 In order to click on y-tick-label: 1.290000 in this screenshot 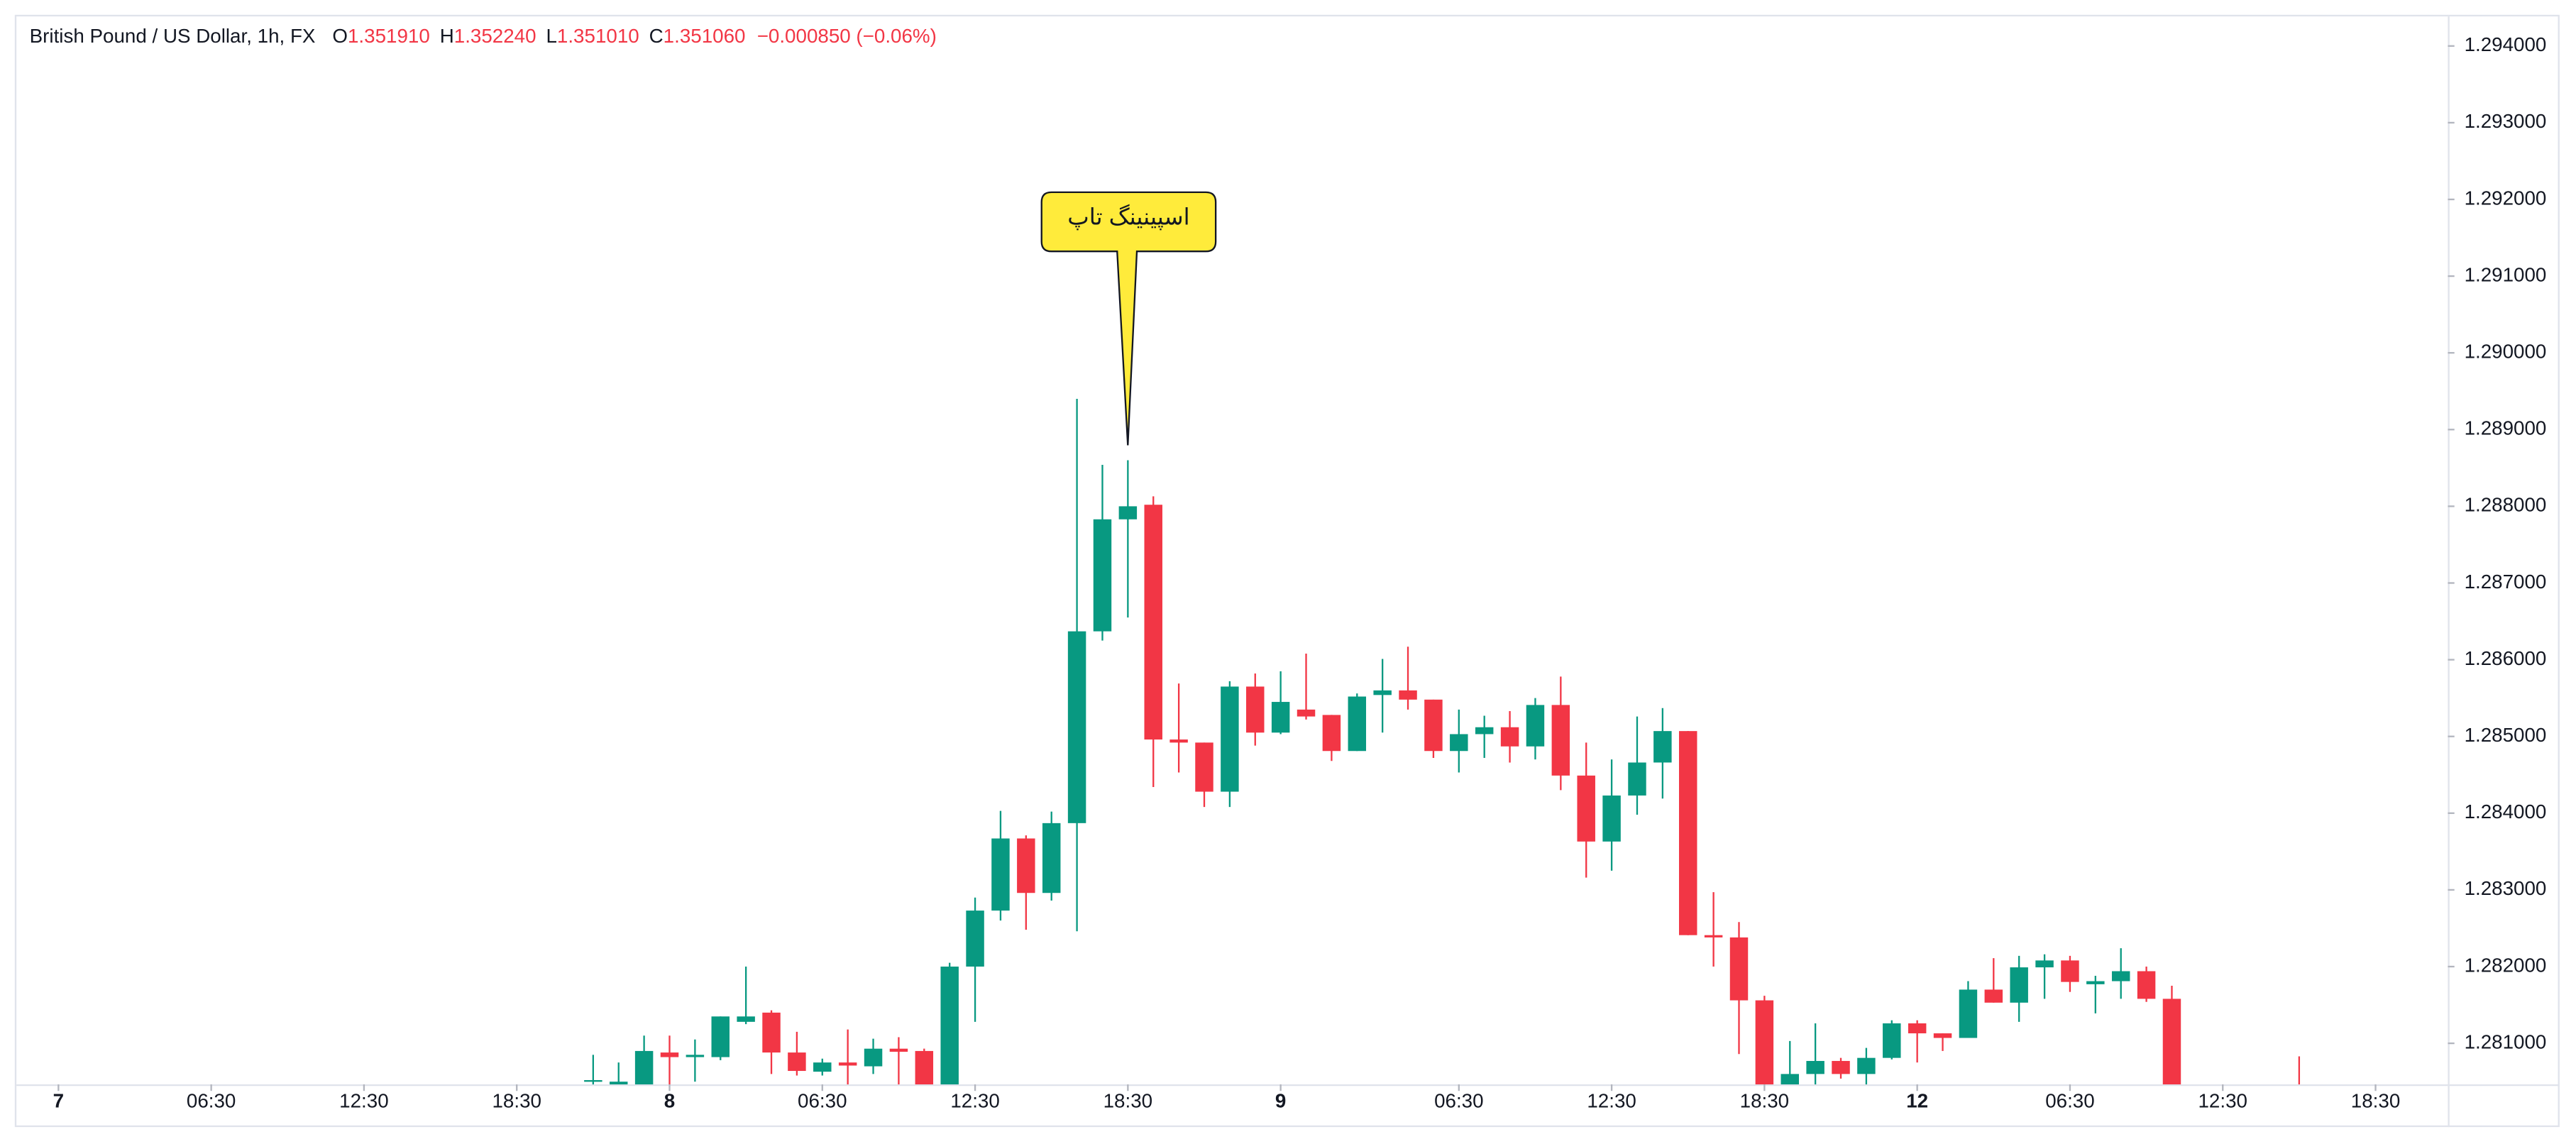, I will do `click(2506, 352)`.